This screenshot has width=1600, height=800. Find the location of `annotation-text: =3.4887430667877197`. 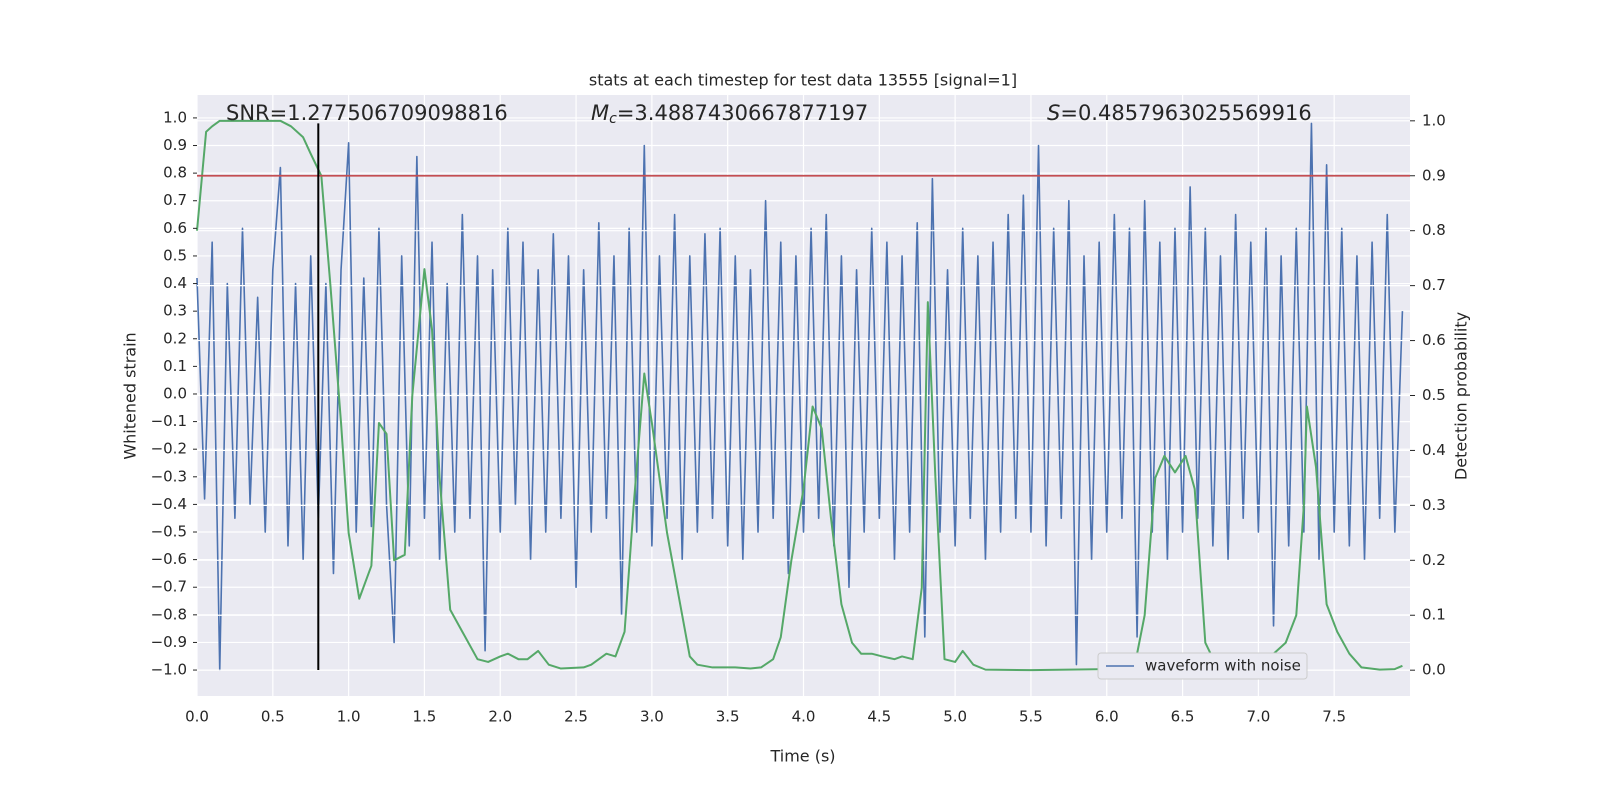

annotation-text: =3.4887430667877197 is located at coordinates (742, 113).